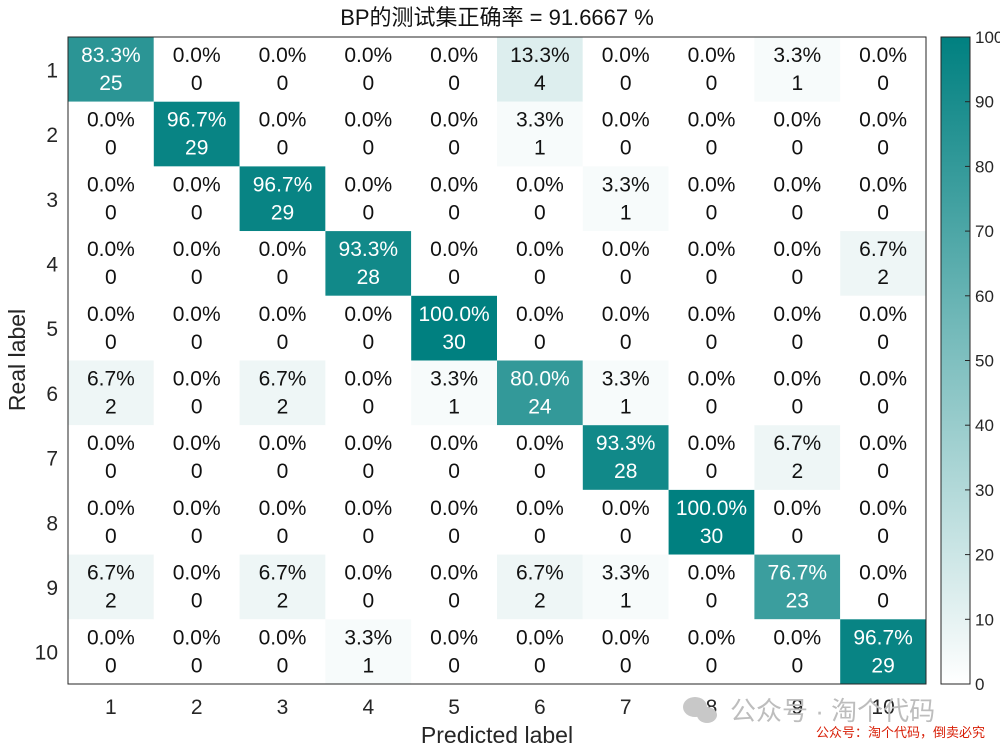 This screenshot has height=750, width=1000. Describe the element at coordinates (500, 707) in the screenshot. I see `x-tick-labels: 1 2 3 4 5 6 7 8 9 10` at that location.